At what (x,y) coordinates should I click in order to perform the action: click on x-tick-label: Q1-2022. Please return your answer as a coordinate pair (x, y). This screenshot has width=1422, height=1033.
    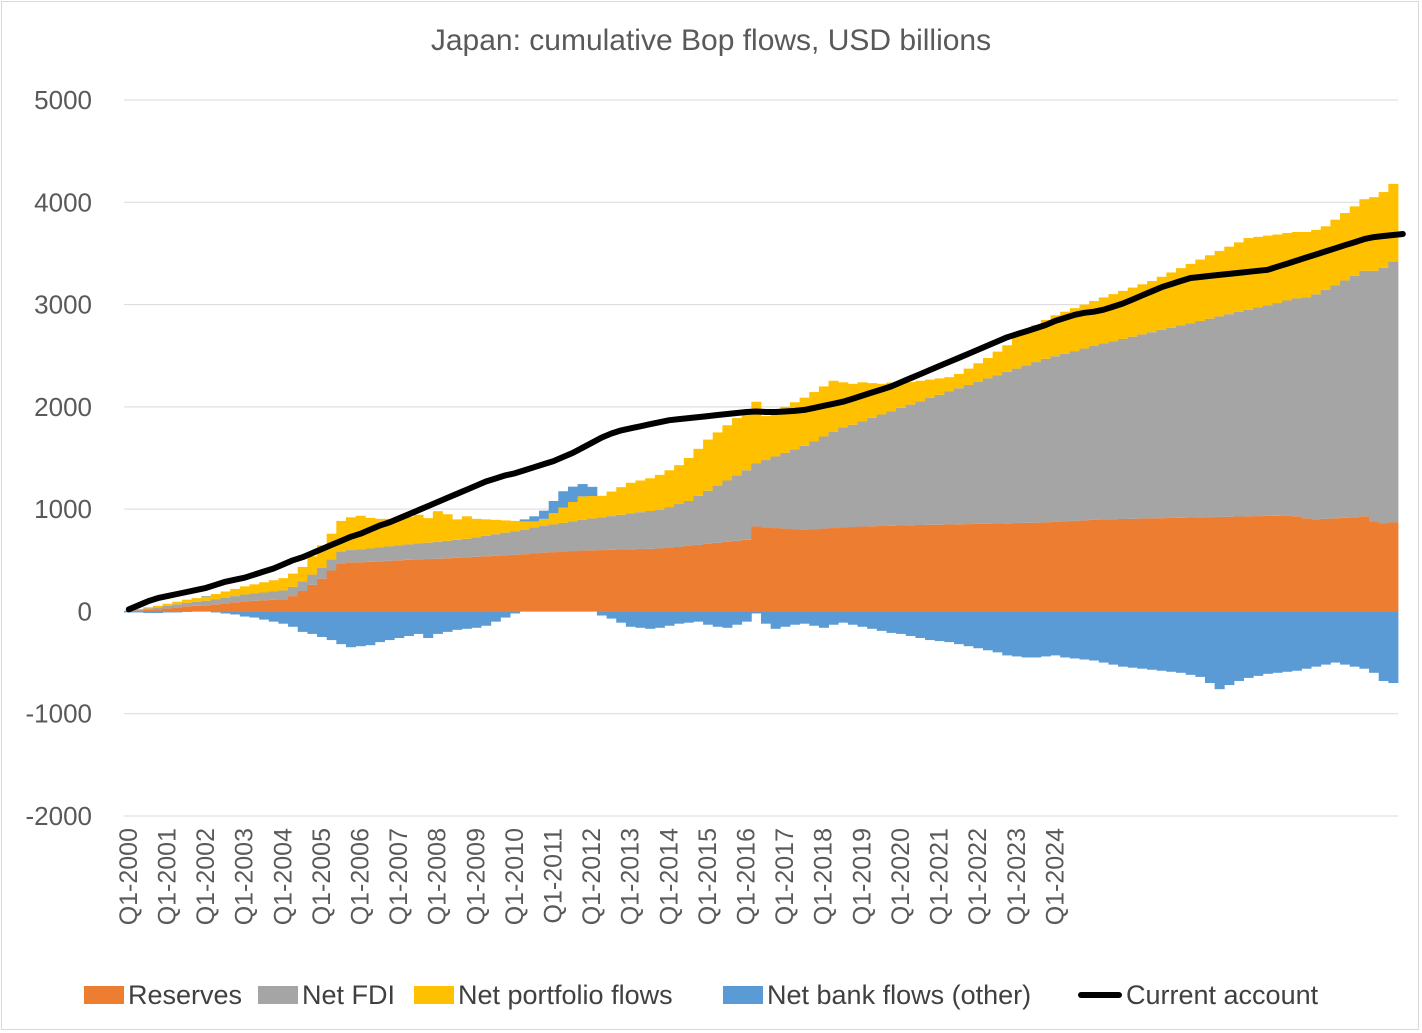
    Looking at the image, I should click on (978, 876).